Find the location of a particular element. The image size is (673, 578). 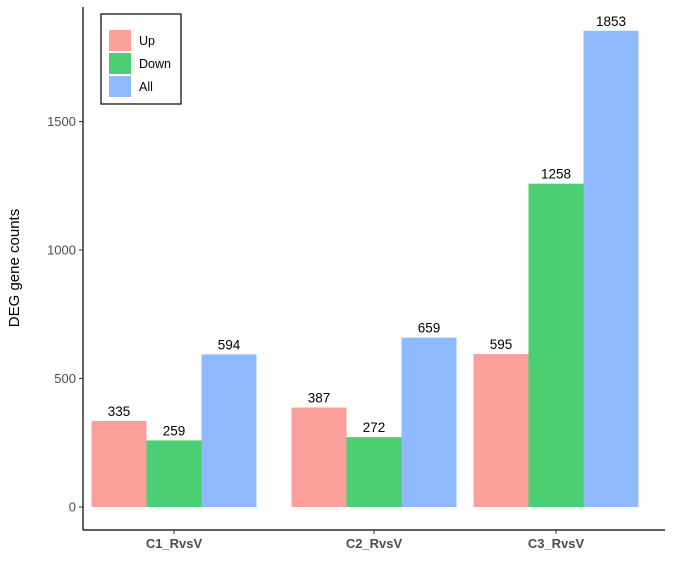

data-label: 259 is located at coordinates (174, 430).